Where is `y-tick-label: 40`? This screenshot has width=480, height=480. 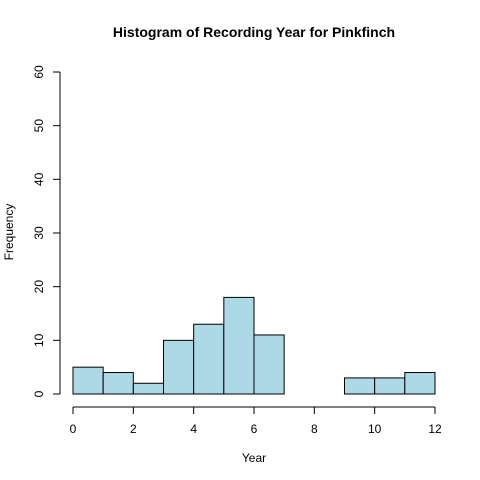
y-tick-label: 40 is located at coordinates (39, 179).